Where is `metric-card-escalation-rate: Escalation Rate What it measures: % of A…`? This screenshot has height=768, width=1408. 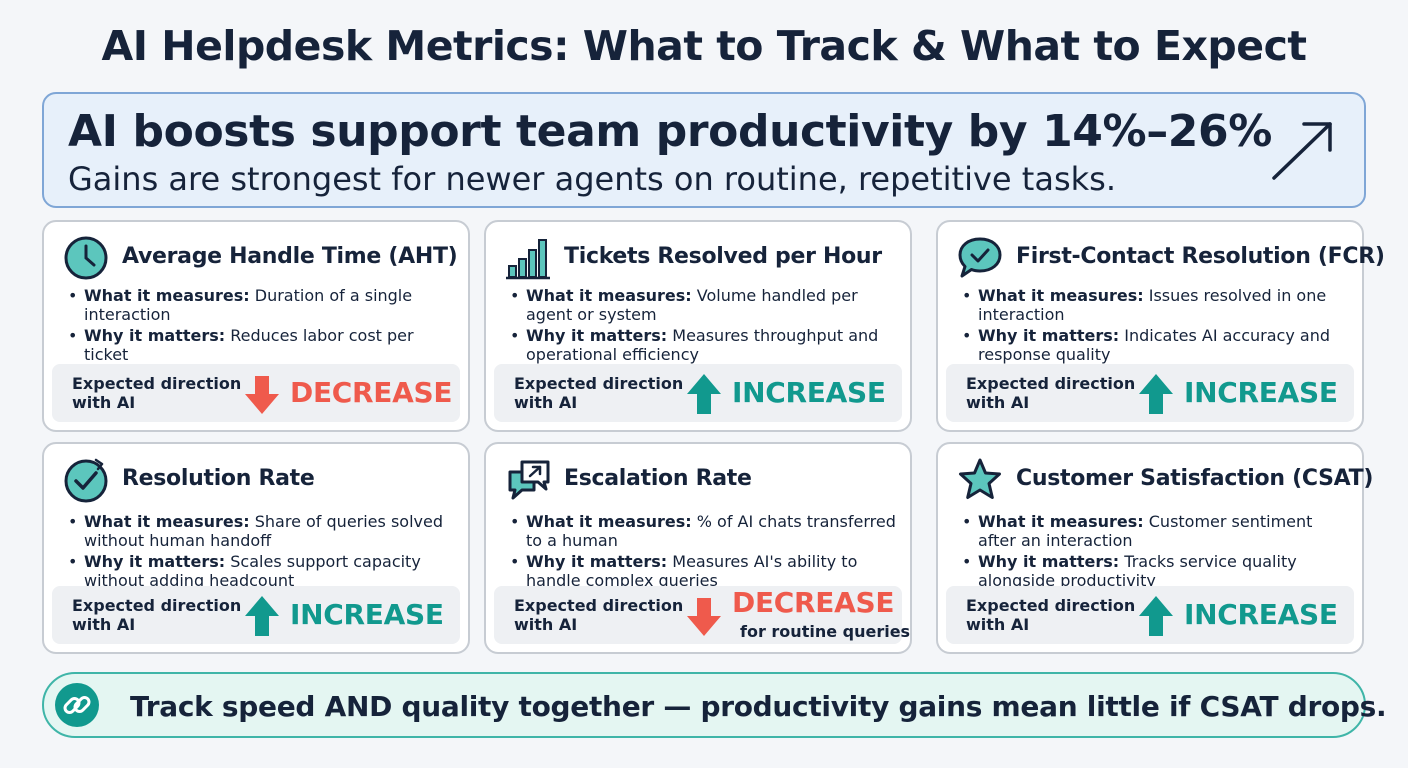 metric-card-escalation-rate: Escalation Rate What it measures: % of A… is located at coordinates (698, 548).